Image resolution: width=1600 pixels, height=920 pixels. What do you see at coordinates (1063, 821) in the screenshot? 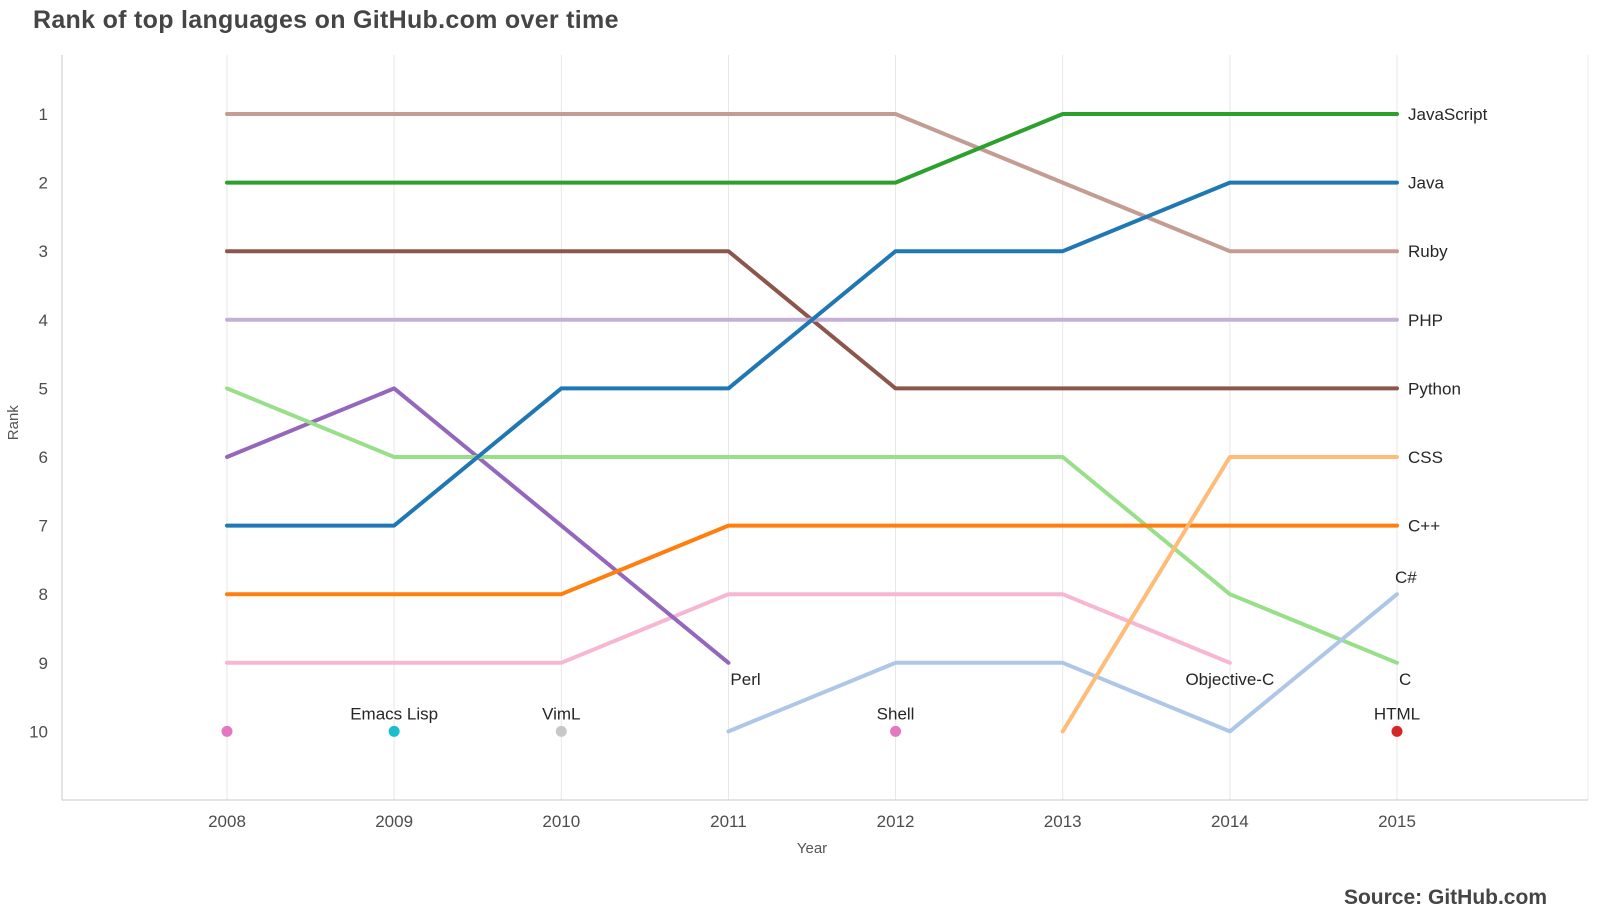
I see `x-tick-2013: 2013` at bounding box center [1063, 821].